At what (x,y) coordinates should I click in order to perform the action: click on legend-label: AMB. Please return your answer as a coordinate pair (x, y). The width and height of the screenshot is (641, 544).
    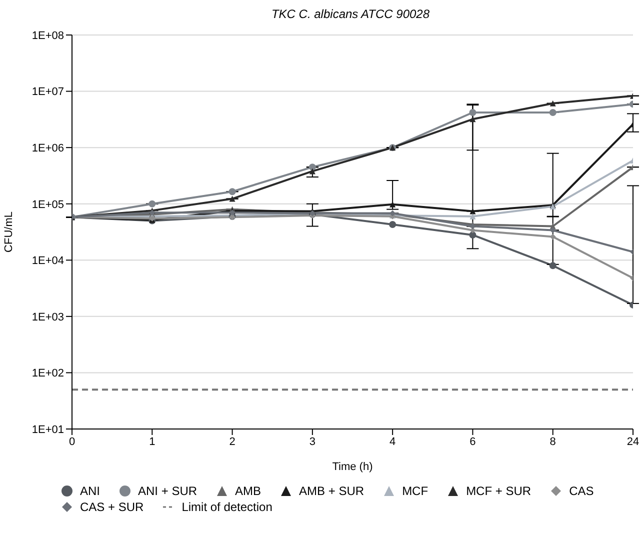
    Looking at the image, I should click on (248, 491).